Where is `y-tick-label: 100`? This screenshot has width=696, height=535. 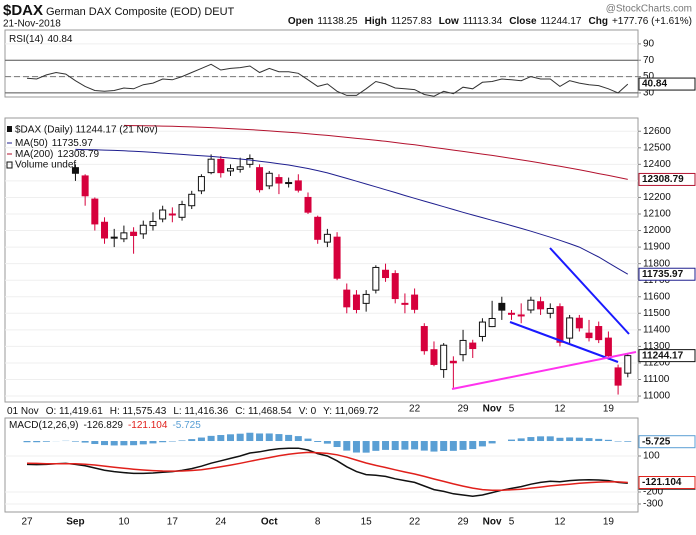 y-tick-label: 100 is located at coordinates (651, 456).